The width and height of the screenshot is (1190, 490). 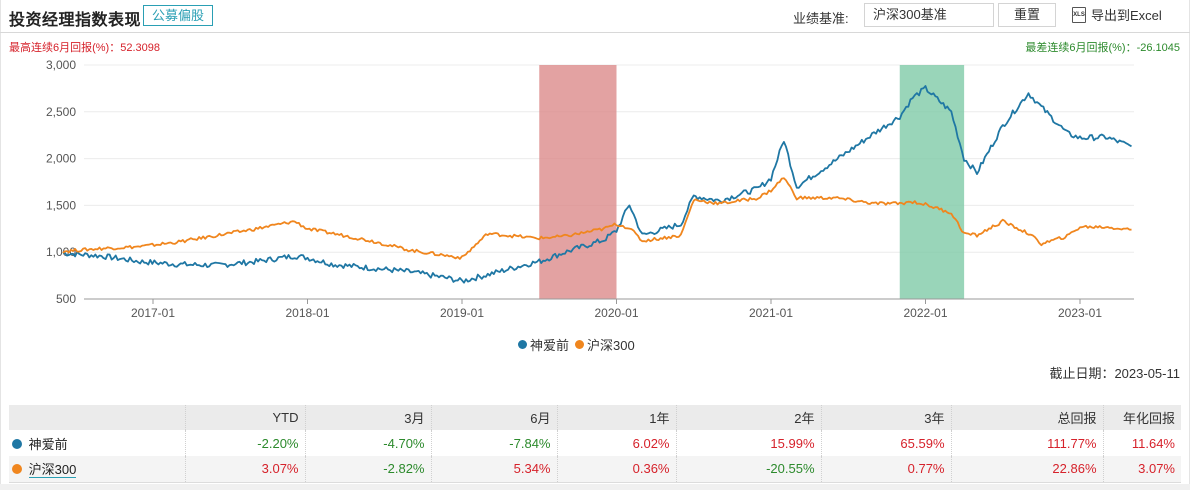 What do you see at coordinates (97, 443) in the screenshot?
I see `row-name-cell: 神爱前` at bounding box center [97, 443].